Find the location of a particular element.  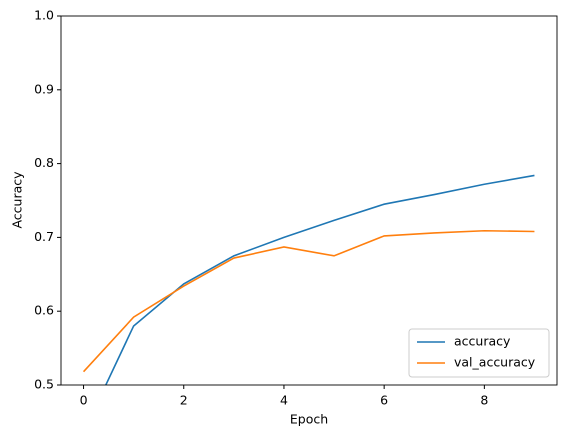

x-tick-label: 2 is located at coordinates (184, 400).